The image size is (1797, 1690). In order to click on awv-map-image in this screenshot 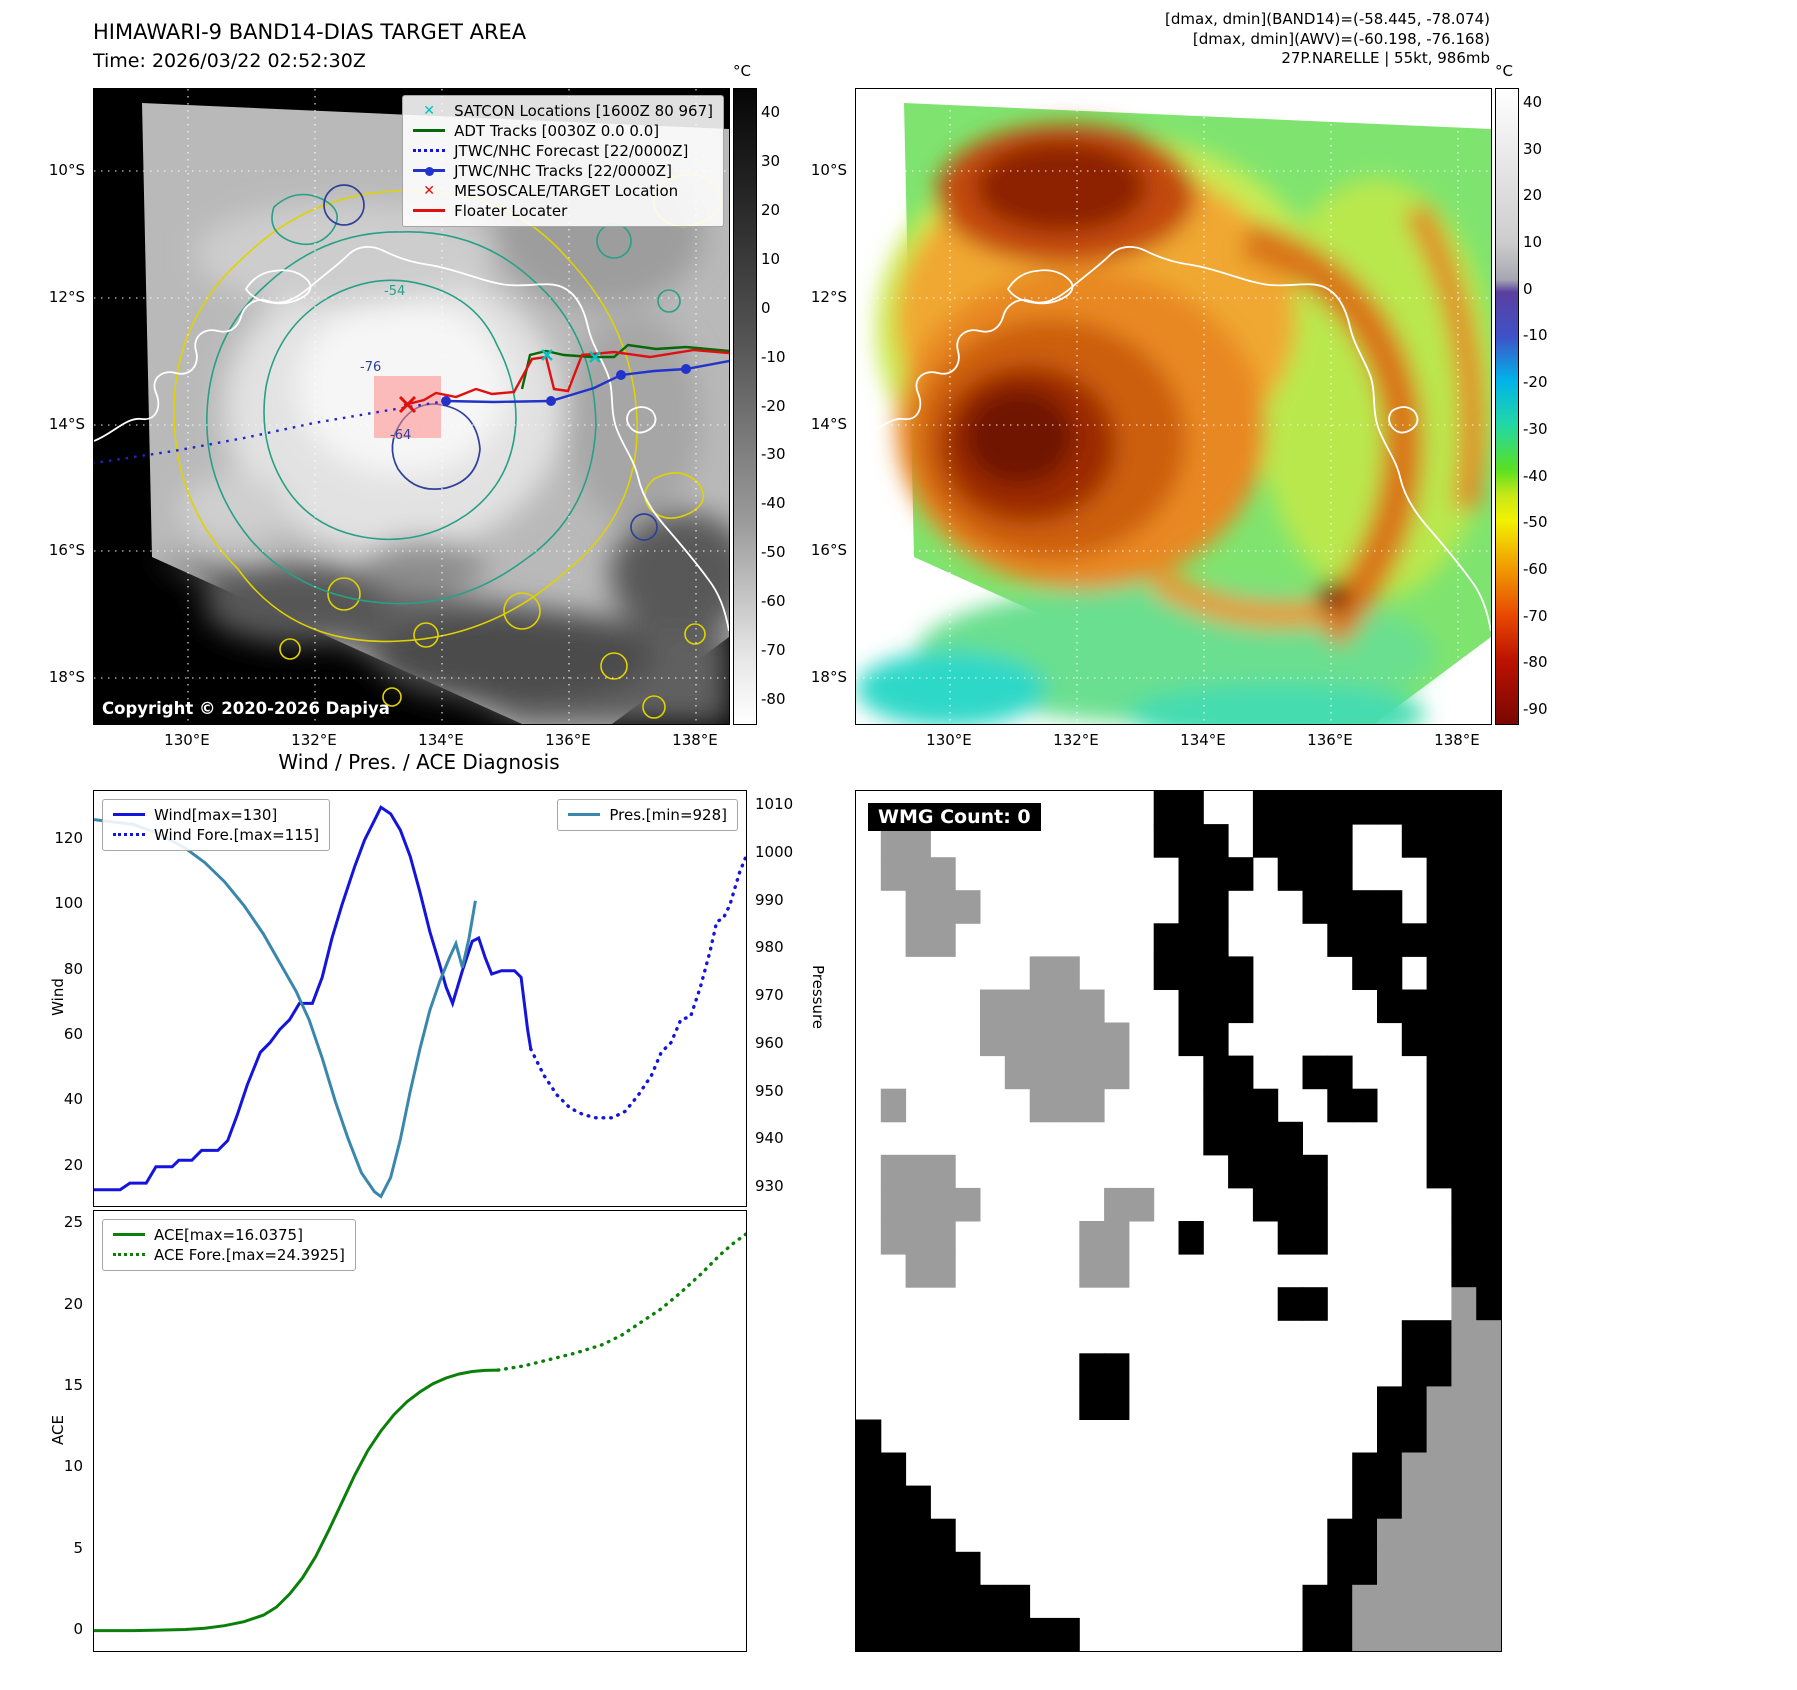, I will do `click(1173, 406)`.